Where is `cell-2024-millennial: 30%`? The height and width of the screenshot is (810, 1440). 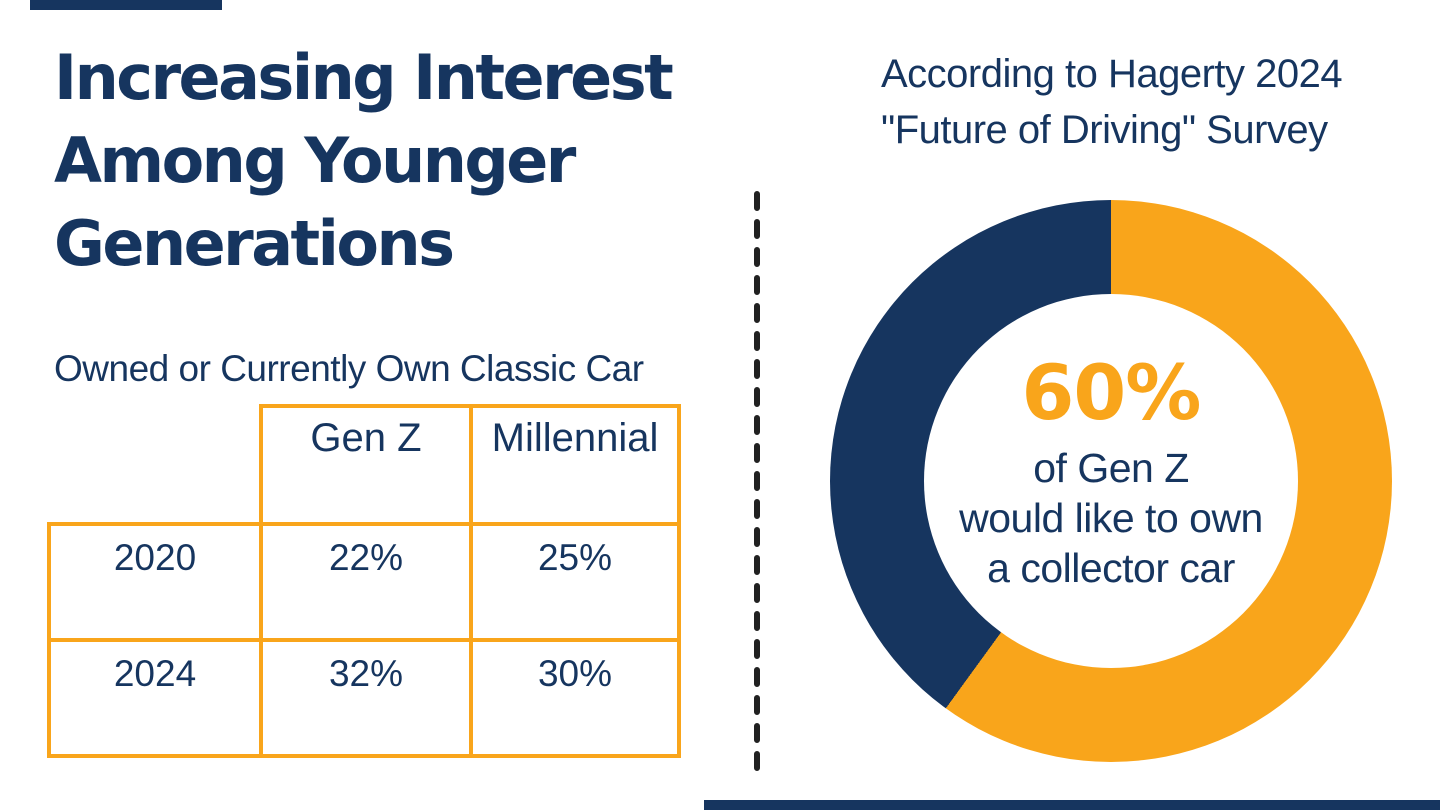 cell-2024-millennial: 30% is located at coordinates (575, 698).